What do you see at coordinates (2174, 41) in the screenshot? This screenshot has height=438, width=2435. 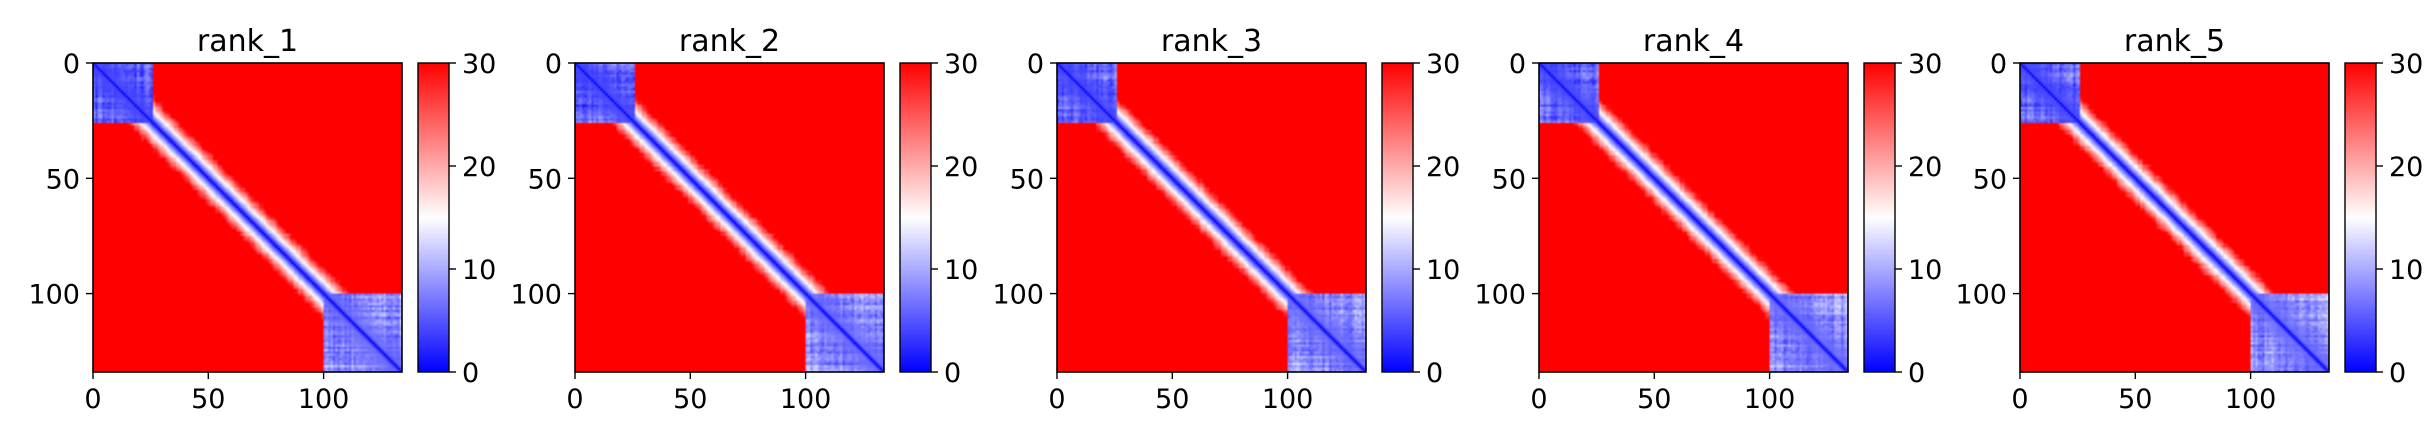 I see `chart-title: rank_5` at bounding box center [2174, 41].